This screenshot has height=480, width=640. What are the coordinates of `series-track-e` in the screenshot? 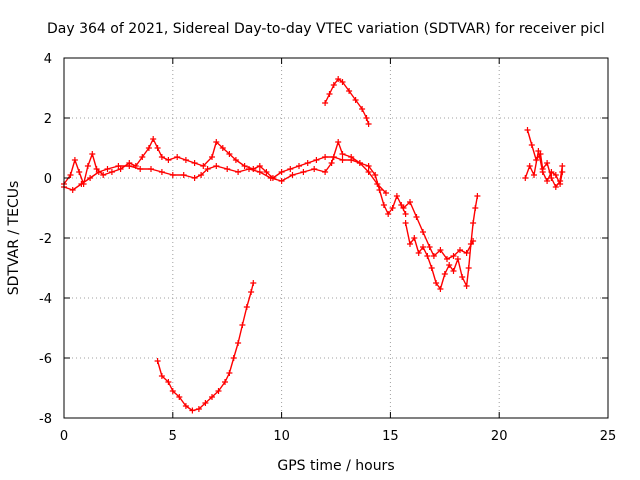 It's located at (441, 242).